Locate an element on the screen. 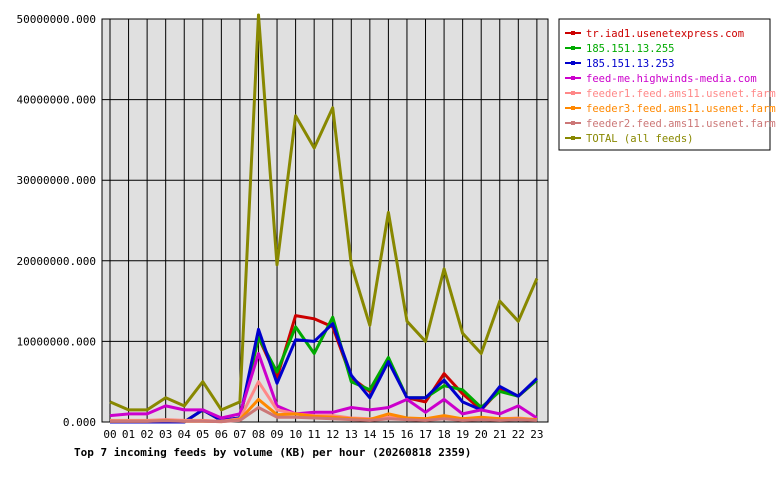 This screenshot has height=480, width=780. x-tick-label: 02 is located at coordinates (146, 434).